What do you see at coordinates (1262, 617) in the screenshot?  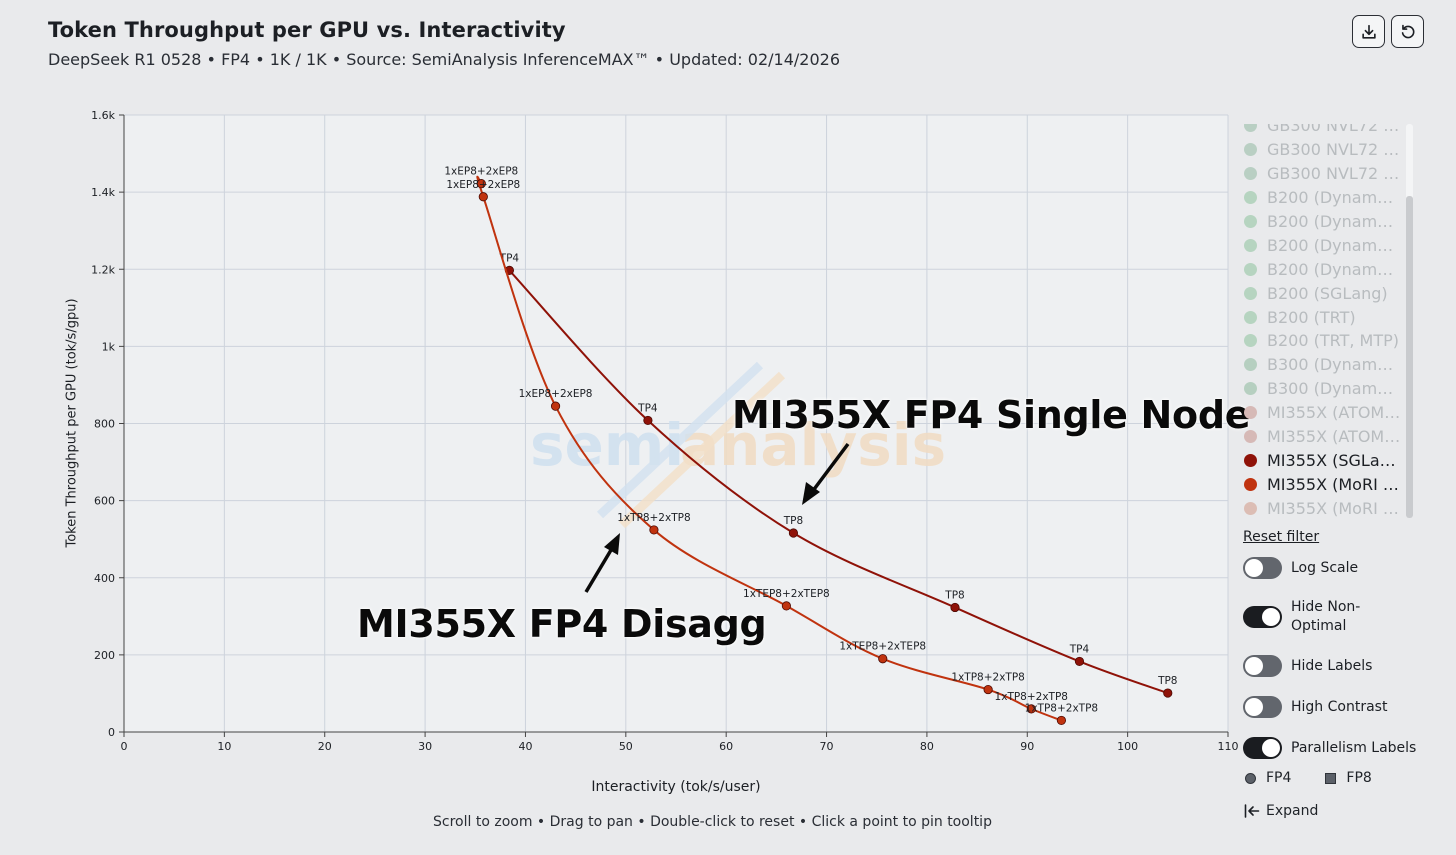 I see `hide-non-optimal-toggle` at bounding box center [1262, 617].